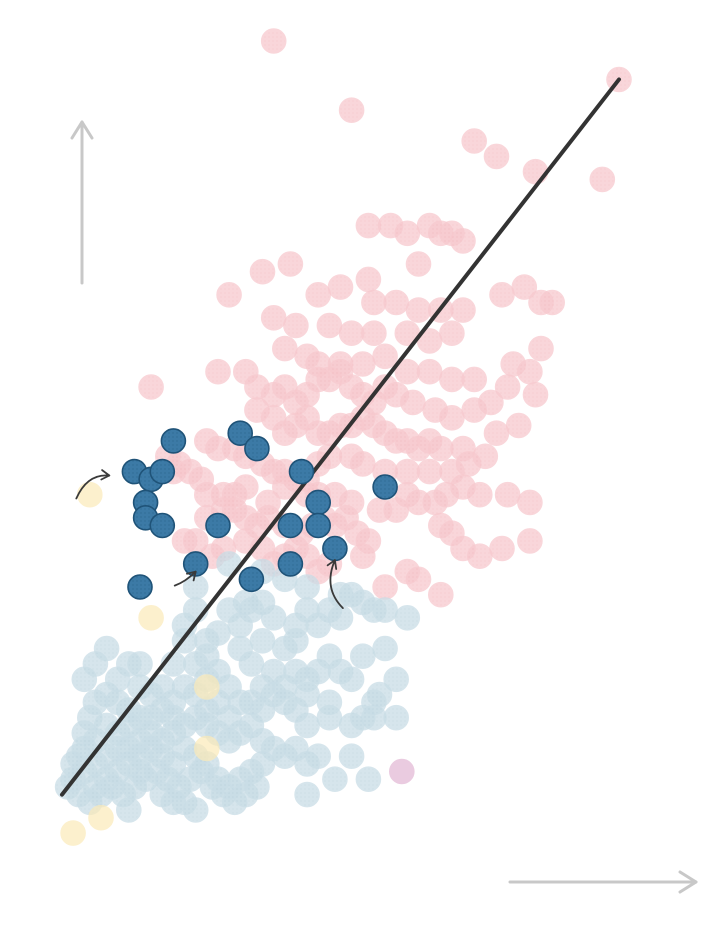 The image size is (710, 946). What do you see at coordinates (237, 687) in the screenshot?
I see `series-class-b` at bounding box center [237, 687].